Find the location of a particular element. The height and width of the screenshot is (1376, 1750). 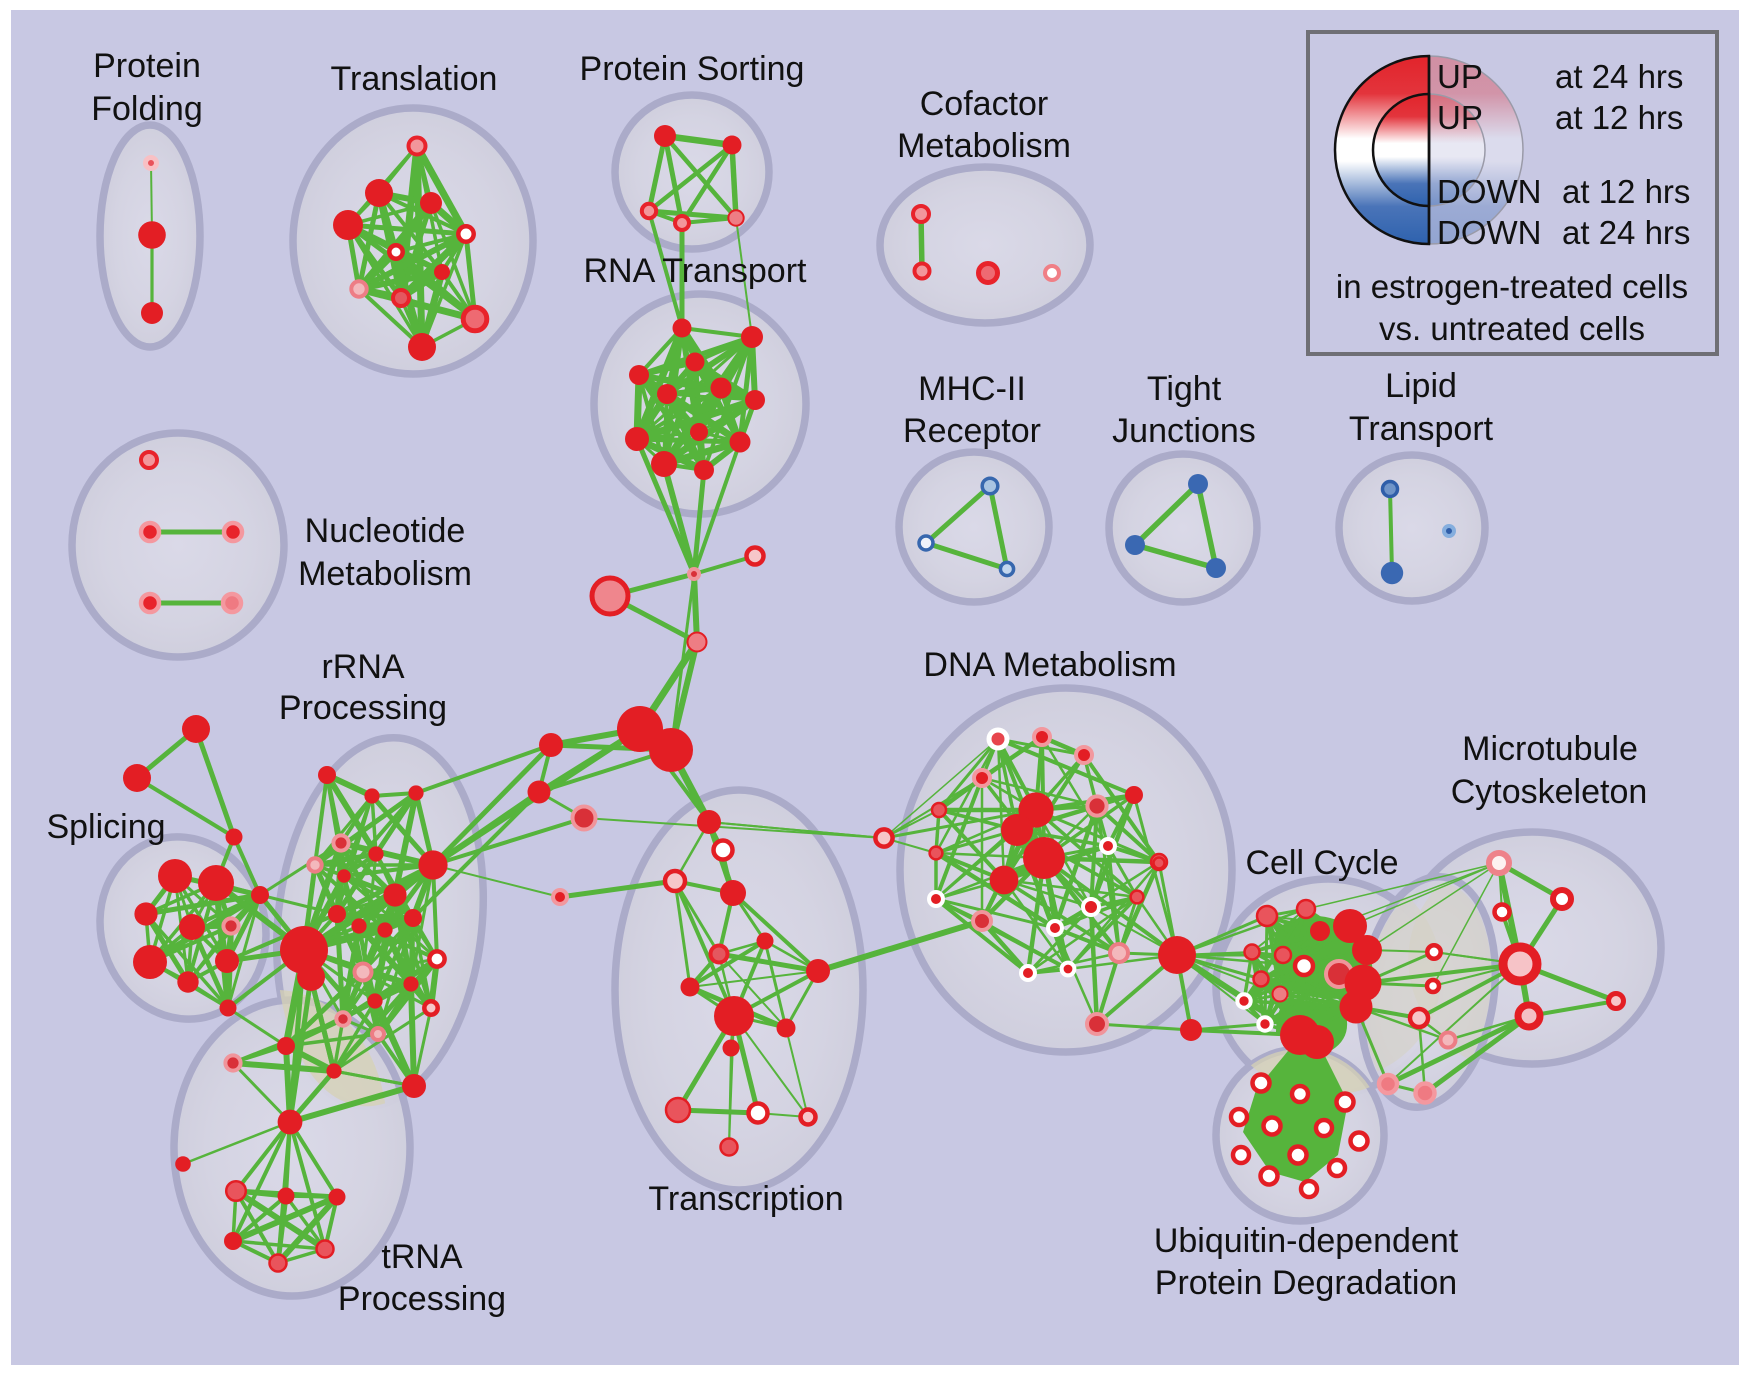

svg-text: Cell Cycle is located at coordinates (1321, 863).